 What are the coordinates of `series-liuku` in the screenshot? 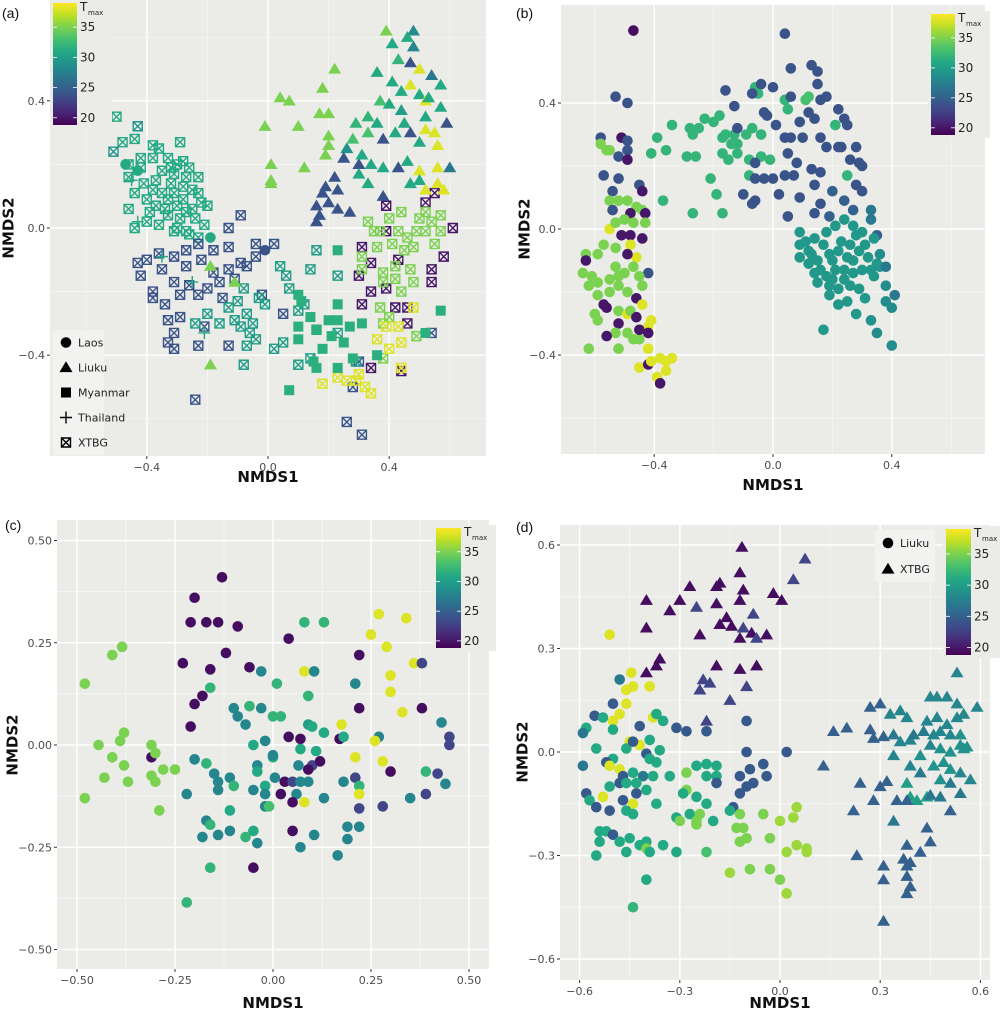 It's located at (330, 197).